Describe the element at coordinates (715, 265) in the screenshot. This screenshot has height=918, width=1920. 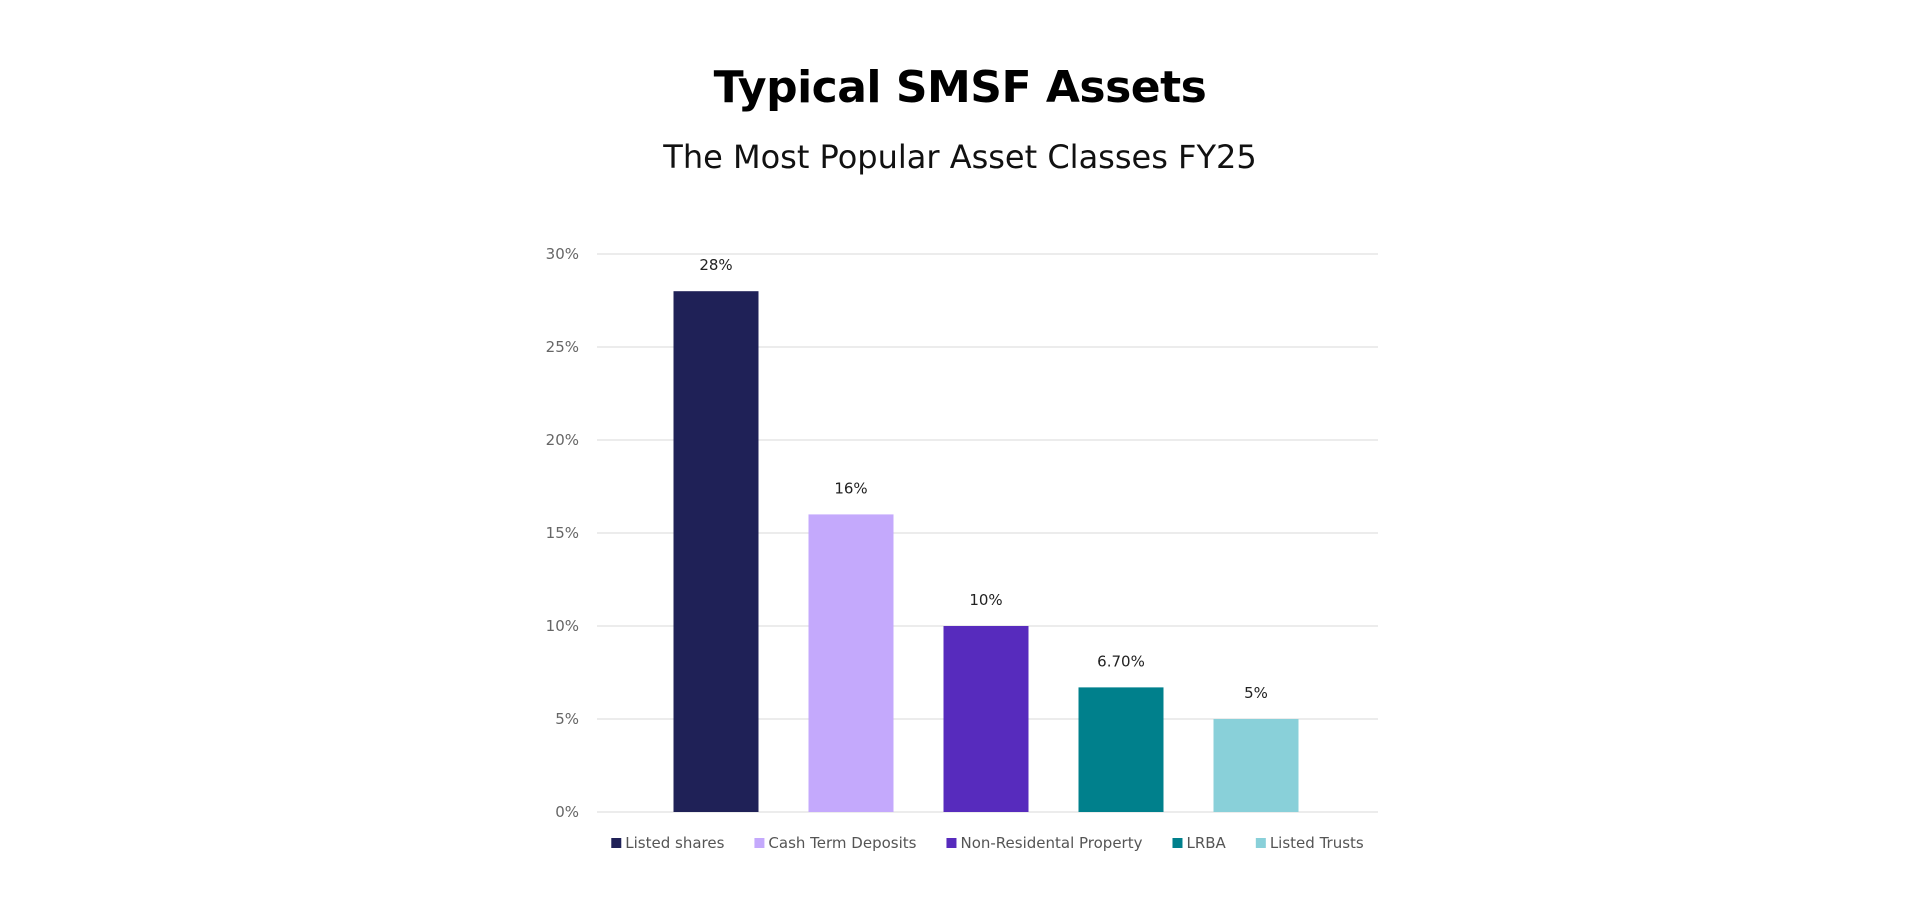
I see `data-label: 28%` at that location.